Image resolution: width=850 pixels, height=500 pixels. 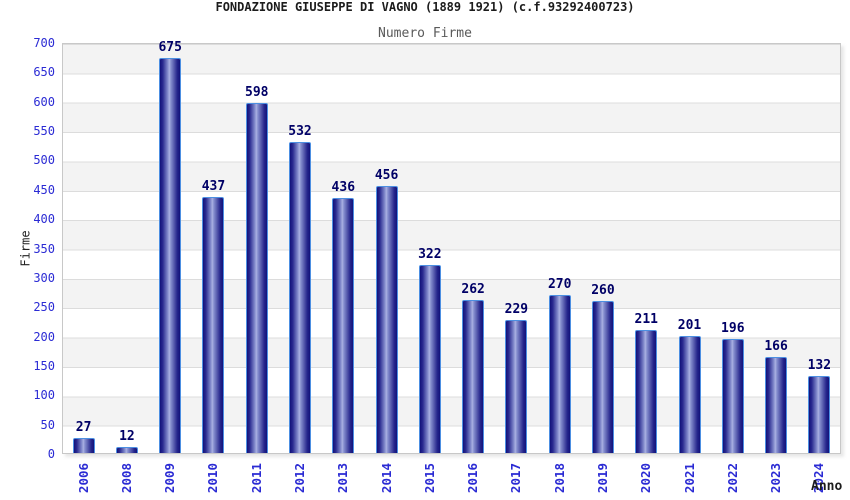 I want to click on x-tick-label: 2009, so click(x=170, y=478).